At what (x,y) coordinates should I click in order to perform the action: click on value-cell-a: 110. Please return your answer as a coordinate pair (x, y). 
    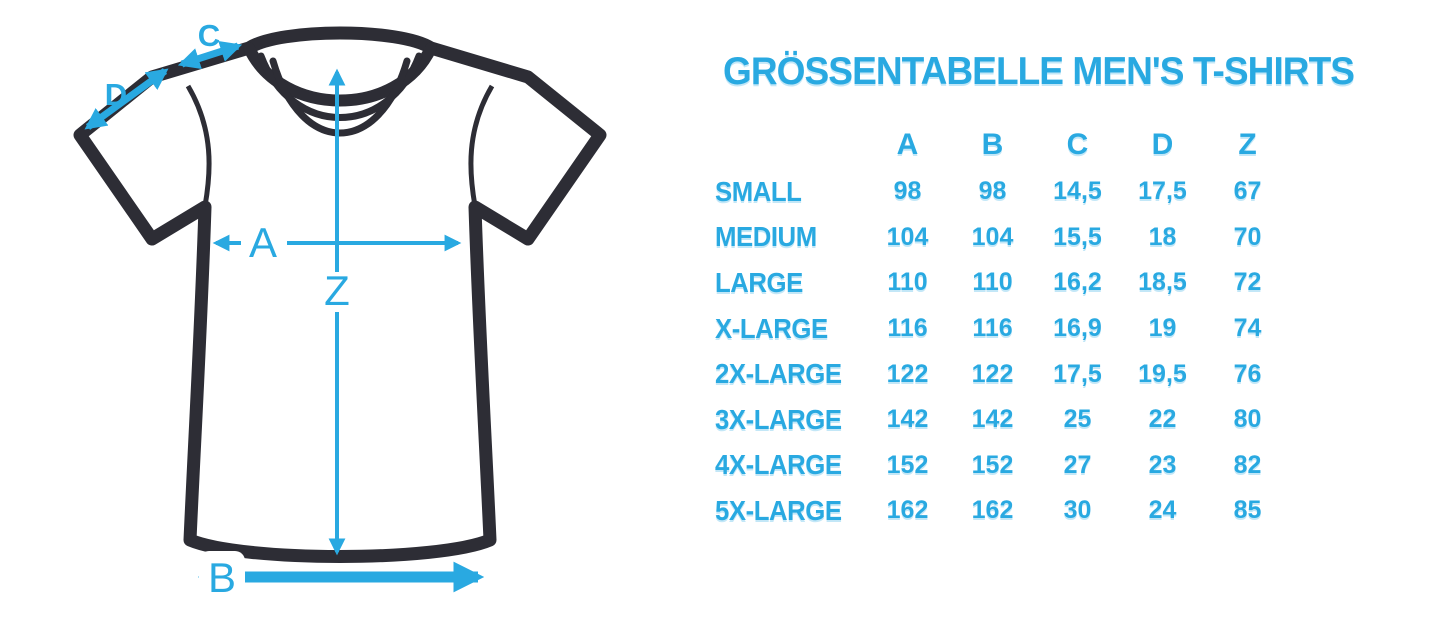
    Looking at the image, I should click on (907, 282).